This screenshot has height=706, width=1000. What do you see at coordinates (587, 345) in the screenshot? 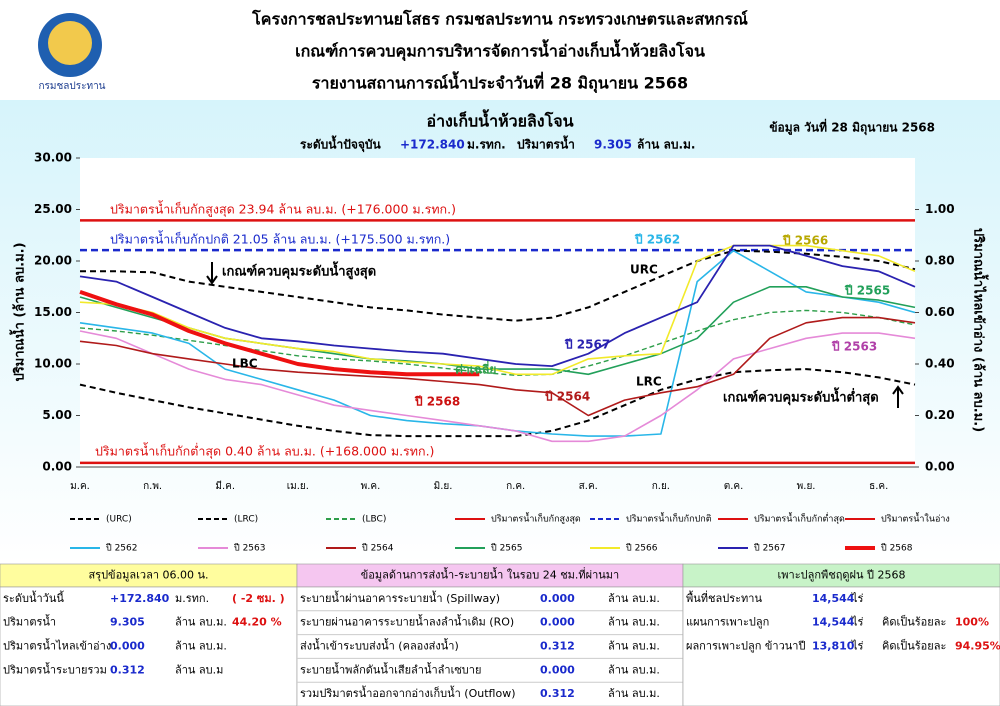
I see `annotation: ปี 2567` at bounding box center [587, 345].